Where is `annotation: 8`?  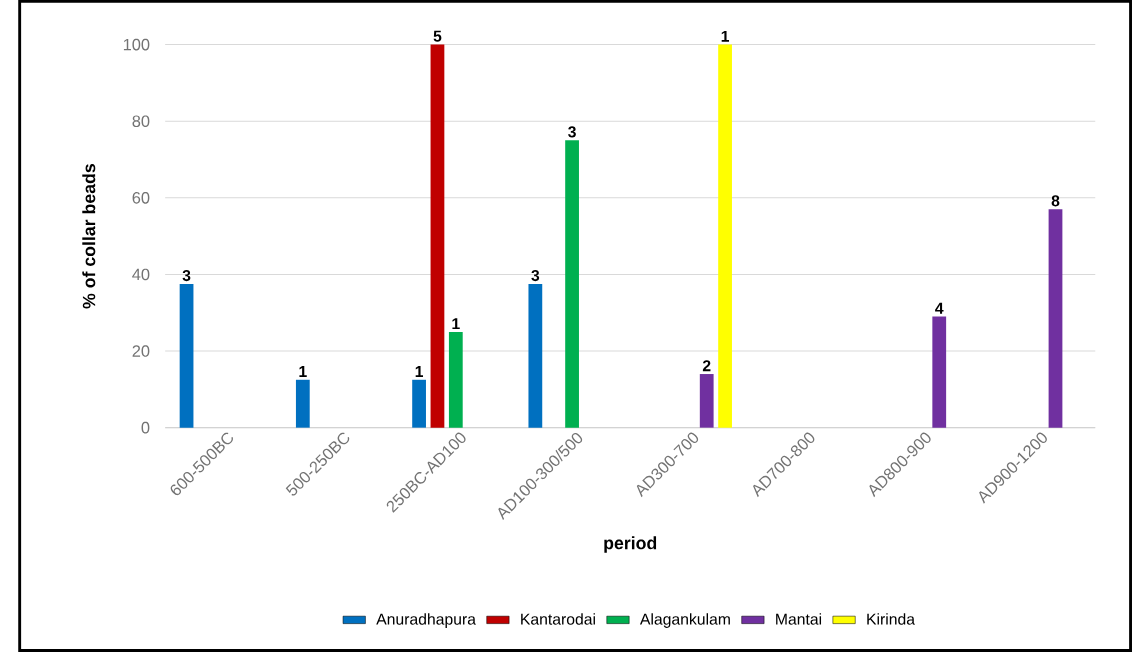
annotation: 8 is located at coordinates (1055, 201).